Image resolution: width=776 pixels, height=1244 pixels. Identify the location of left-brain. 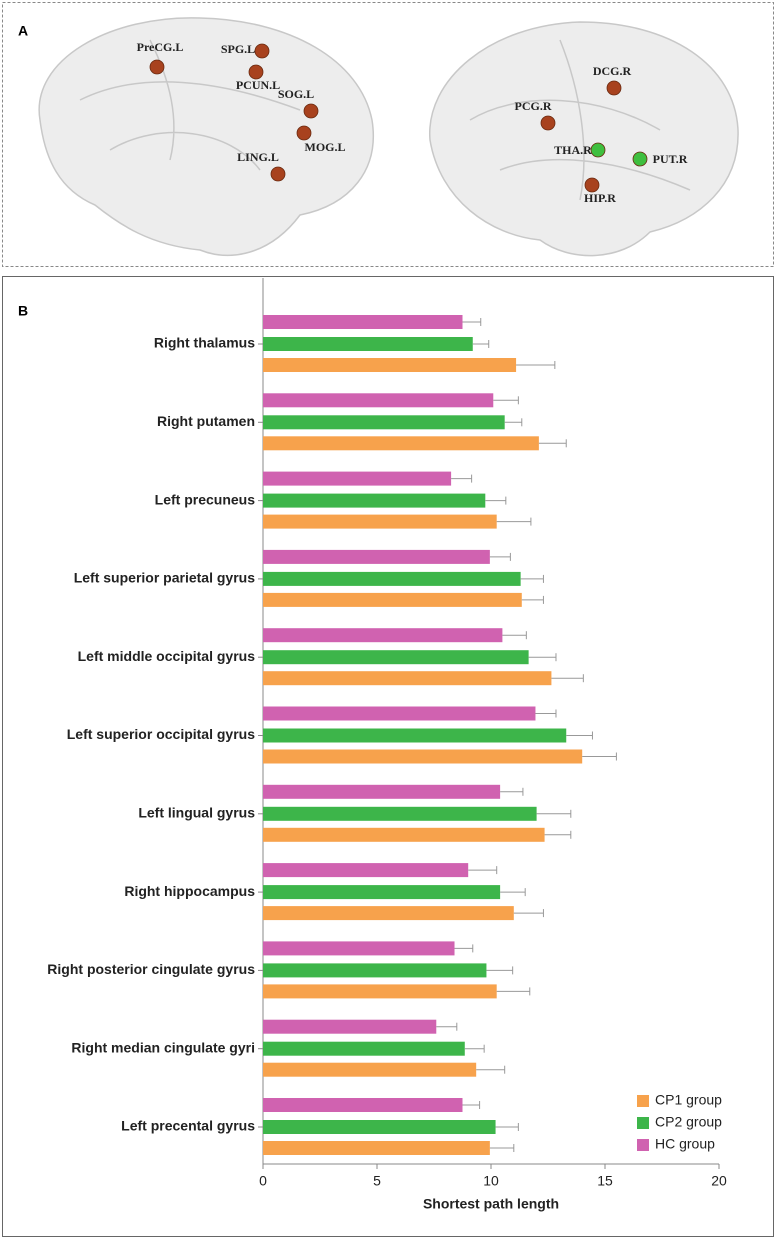
(206, 136).